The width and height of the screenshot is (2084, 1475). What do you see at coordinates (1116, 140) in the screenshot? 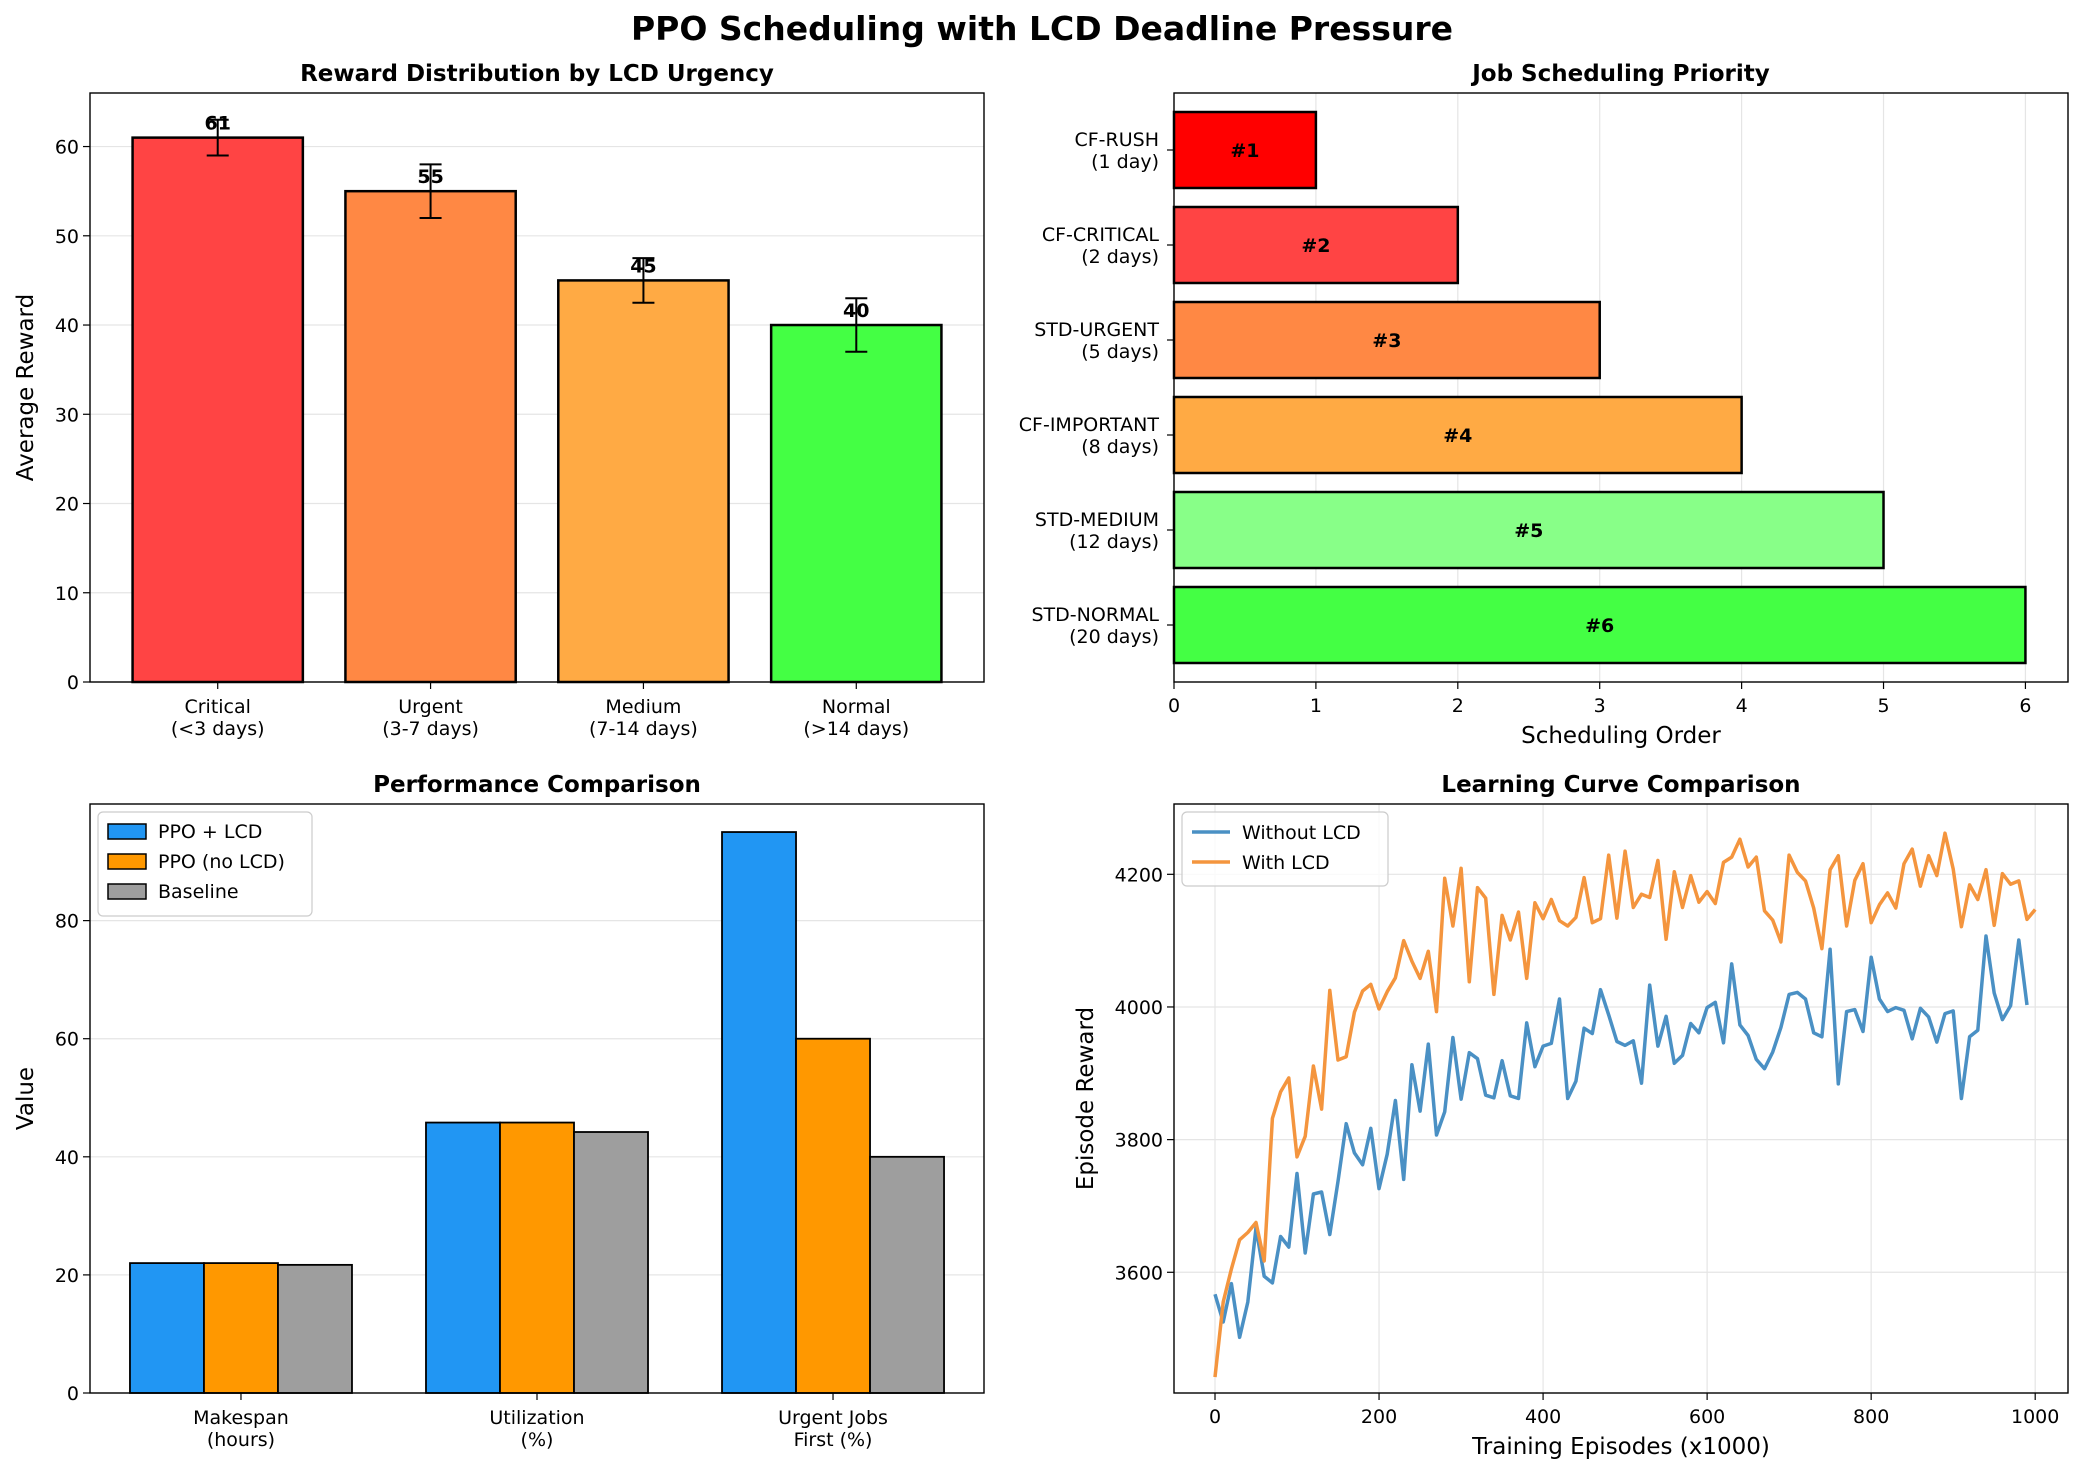
I see `y-tick-label-line: CF-RUSH` at bounding box center [1116, 140].